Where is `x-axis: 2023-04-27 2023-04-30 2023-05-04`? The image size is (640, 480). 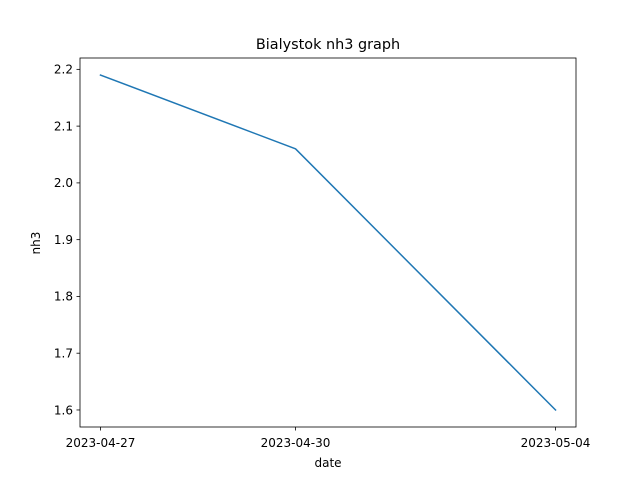 x-axis: 2023-04-27 2023-04-30 2023-05-04 is located at coordinates (328, 438).